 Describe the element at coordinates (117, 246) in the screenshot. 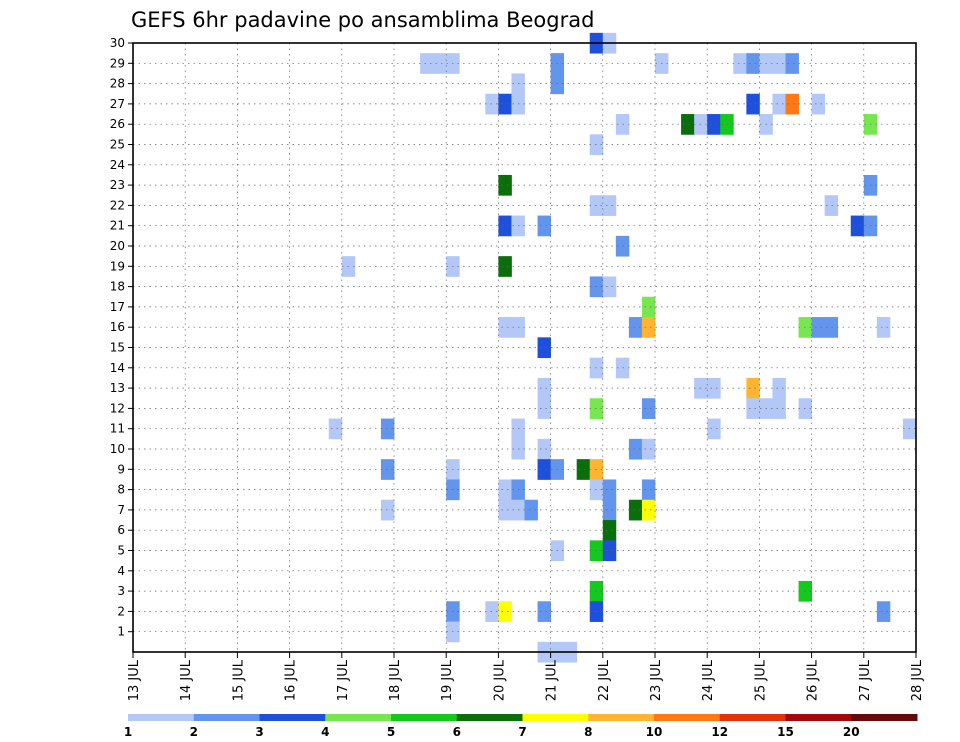

I see `y-tick-label: 20` at that location.